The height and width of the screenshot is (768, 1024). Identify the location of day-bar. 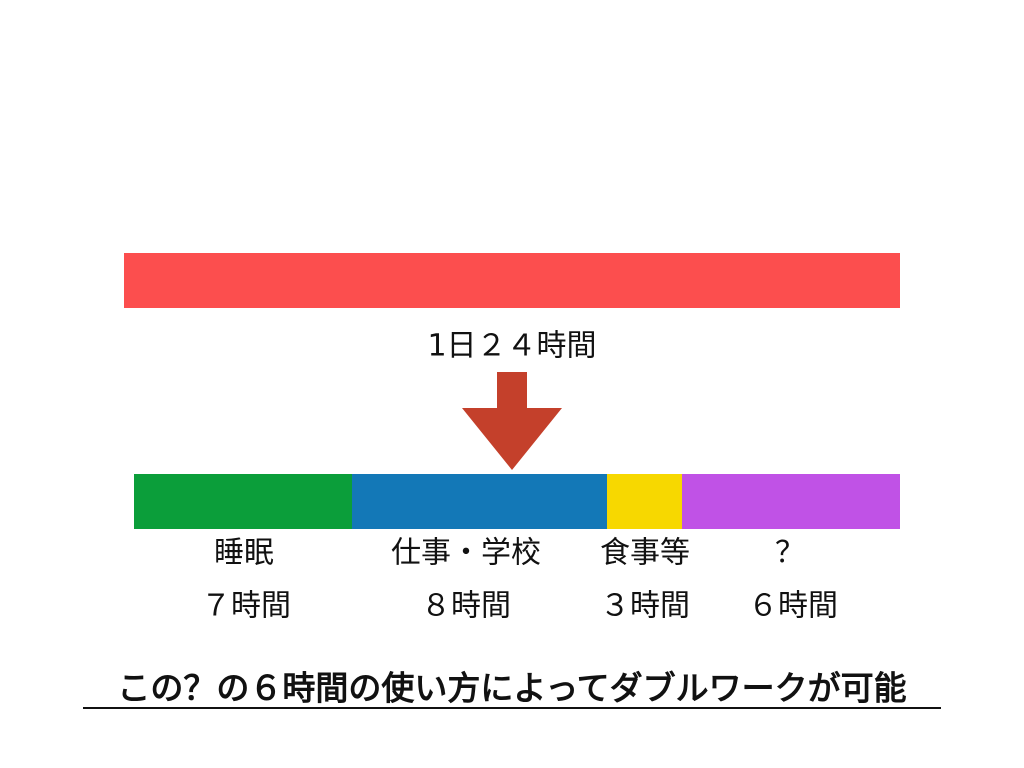
(512, 280).